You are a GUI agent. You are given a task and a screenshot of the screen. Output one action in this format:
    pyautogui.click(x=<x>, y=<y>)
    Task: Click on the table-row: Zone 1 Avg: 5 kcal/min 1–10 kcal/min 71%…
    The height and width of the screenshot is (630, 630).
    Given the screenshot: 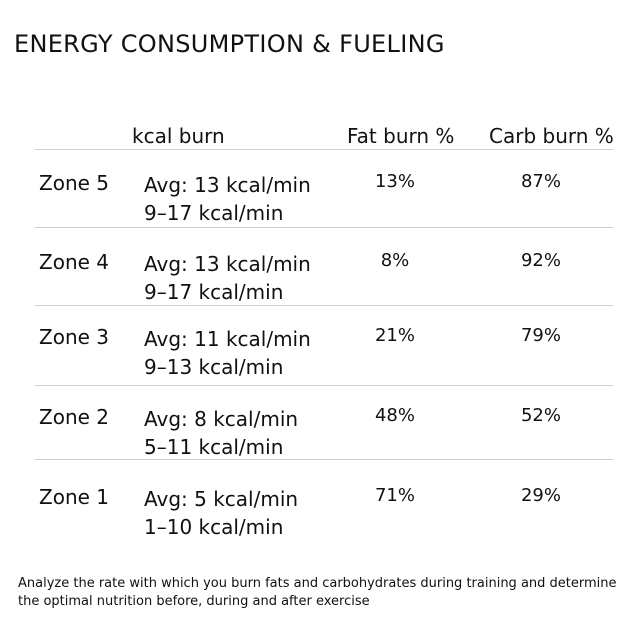 What is the action you would take?
    pyautogui.click(x=324, y=503)
    